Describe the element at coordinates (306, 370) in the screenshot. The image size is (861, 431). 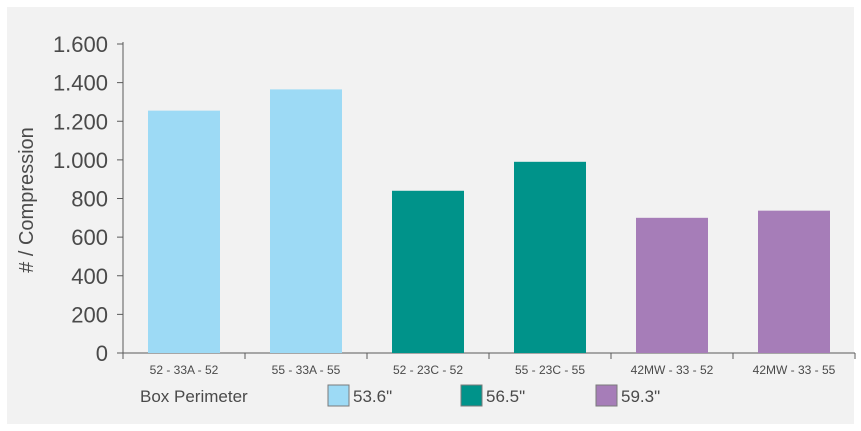
I see `x-tick-label: 55 - 33A - 55` at that location.